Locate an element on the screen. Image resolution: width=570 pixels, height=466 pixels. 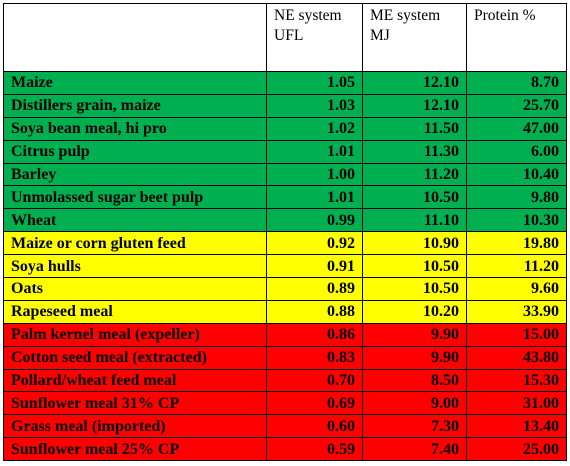
protein-cell: 6.00 is located at coordinates (516, 151).